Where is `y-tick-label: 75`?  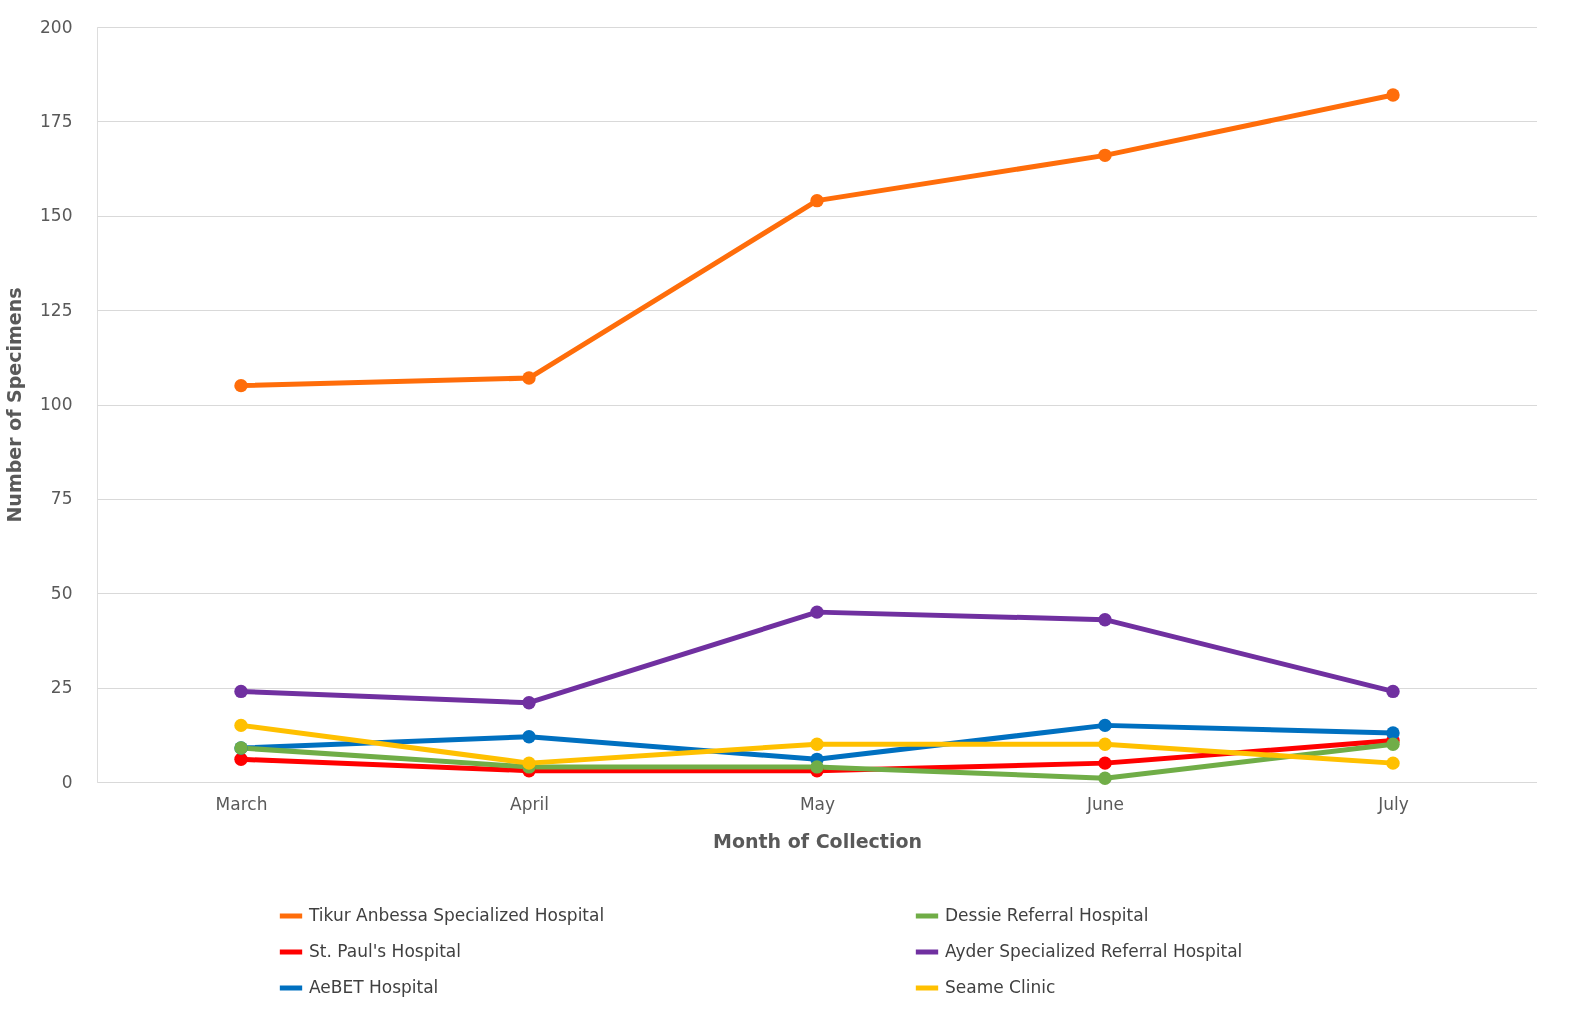
y-tick-label: 75 is located at coordinates (61, 498).